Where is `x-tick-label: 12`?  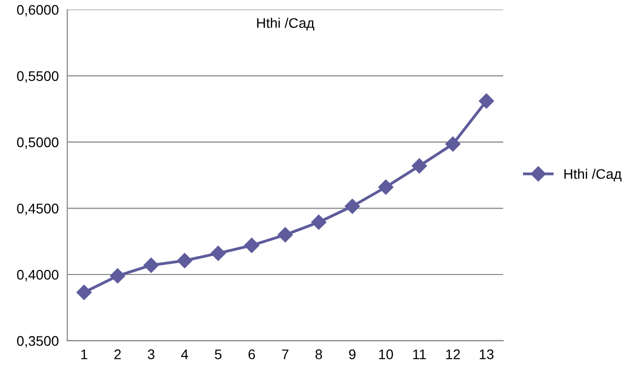 x-tick-label: 12 is located at coordinates (453, 354).